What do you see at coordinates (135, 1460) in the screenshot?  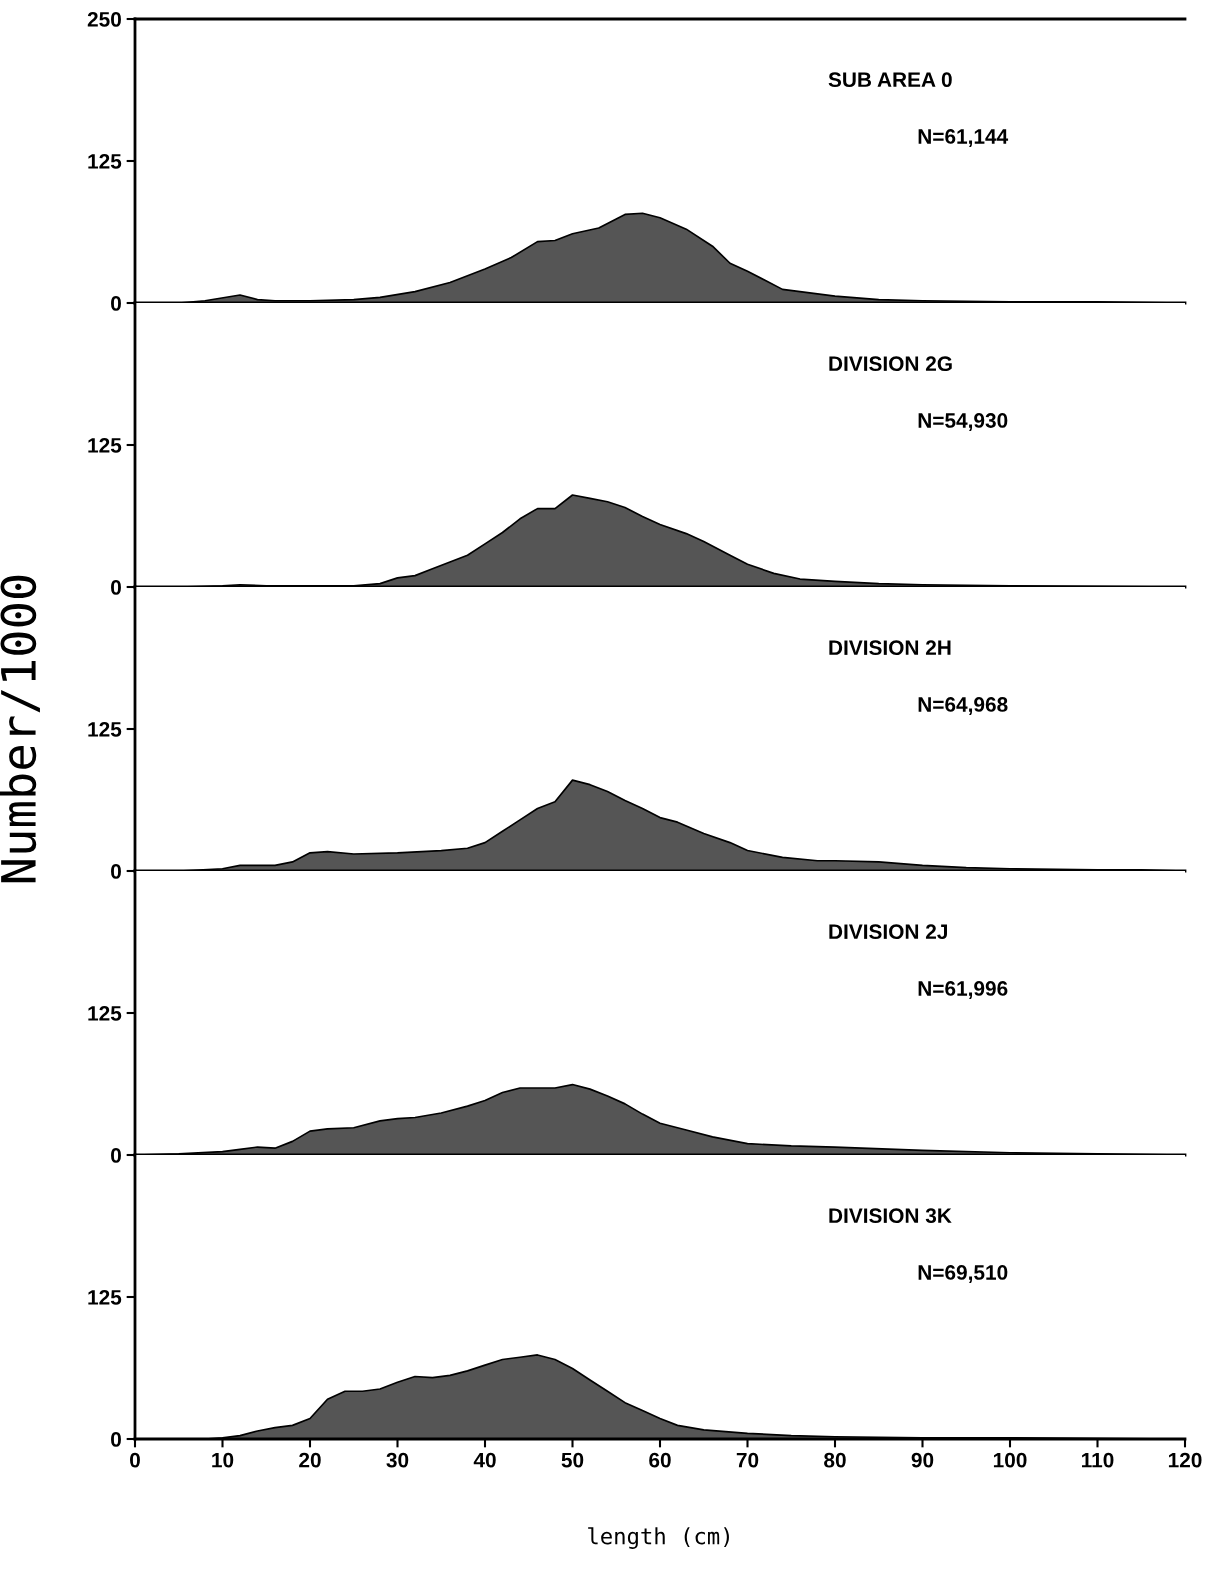 I see `x-tick-label: 0` at bounding box center [135, 1460].